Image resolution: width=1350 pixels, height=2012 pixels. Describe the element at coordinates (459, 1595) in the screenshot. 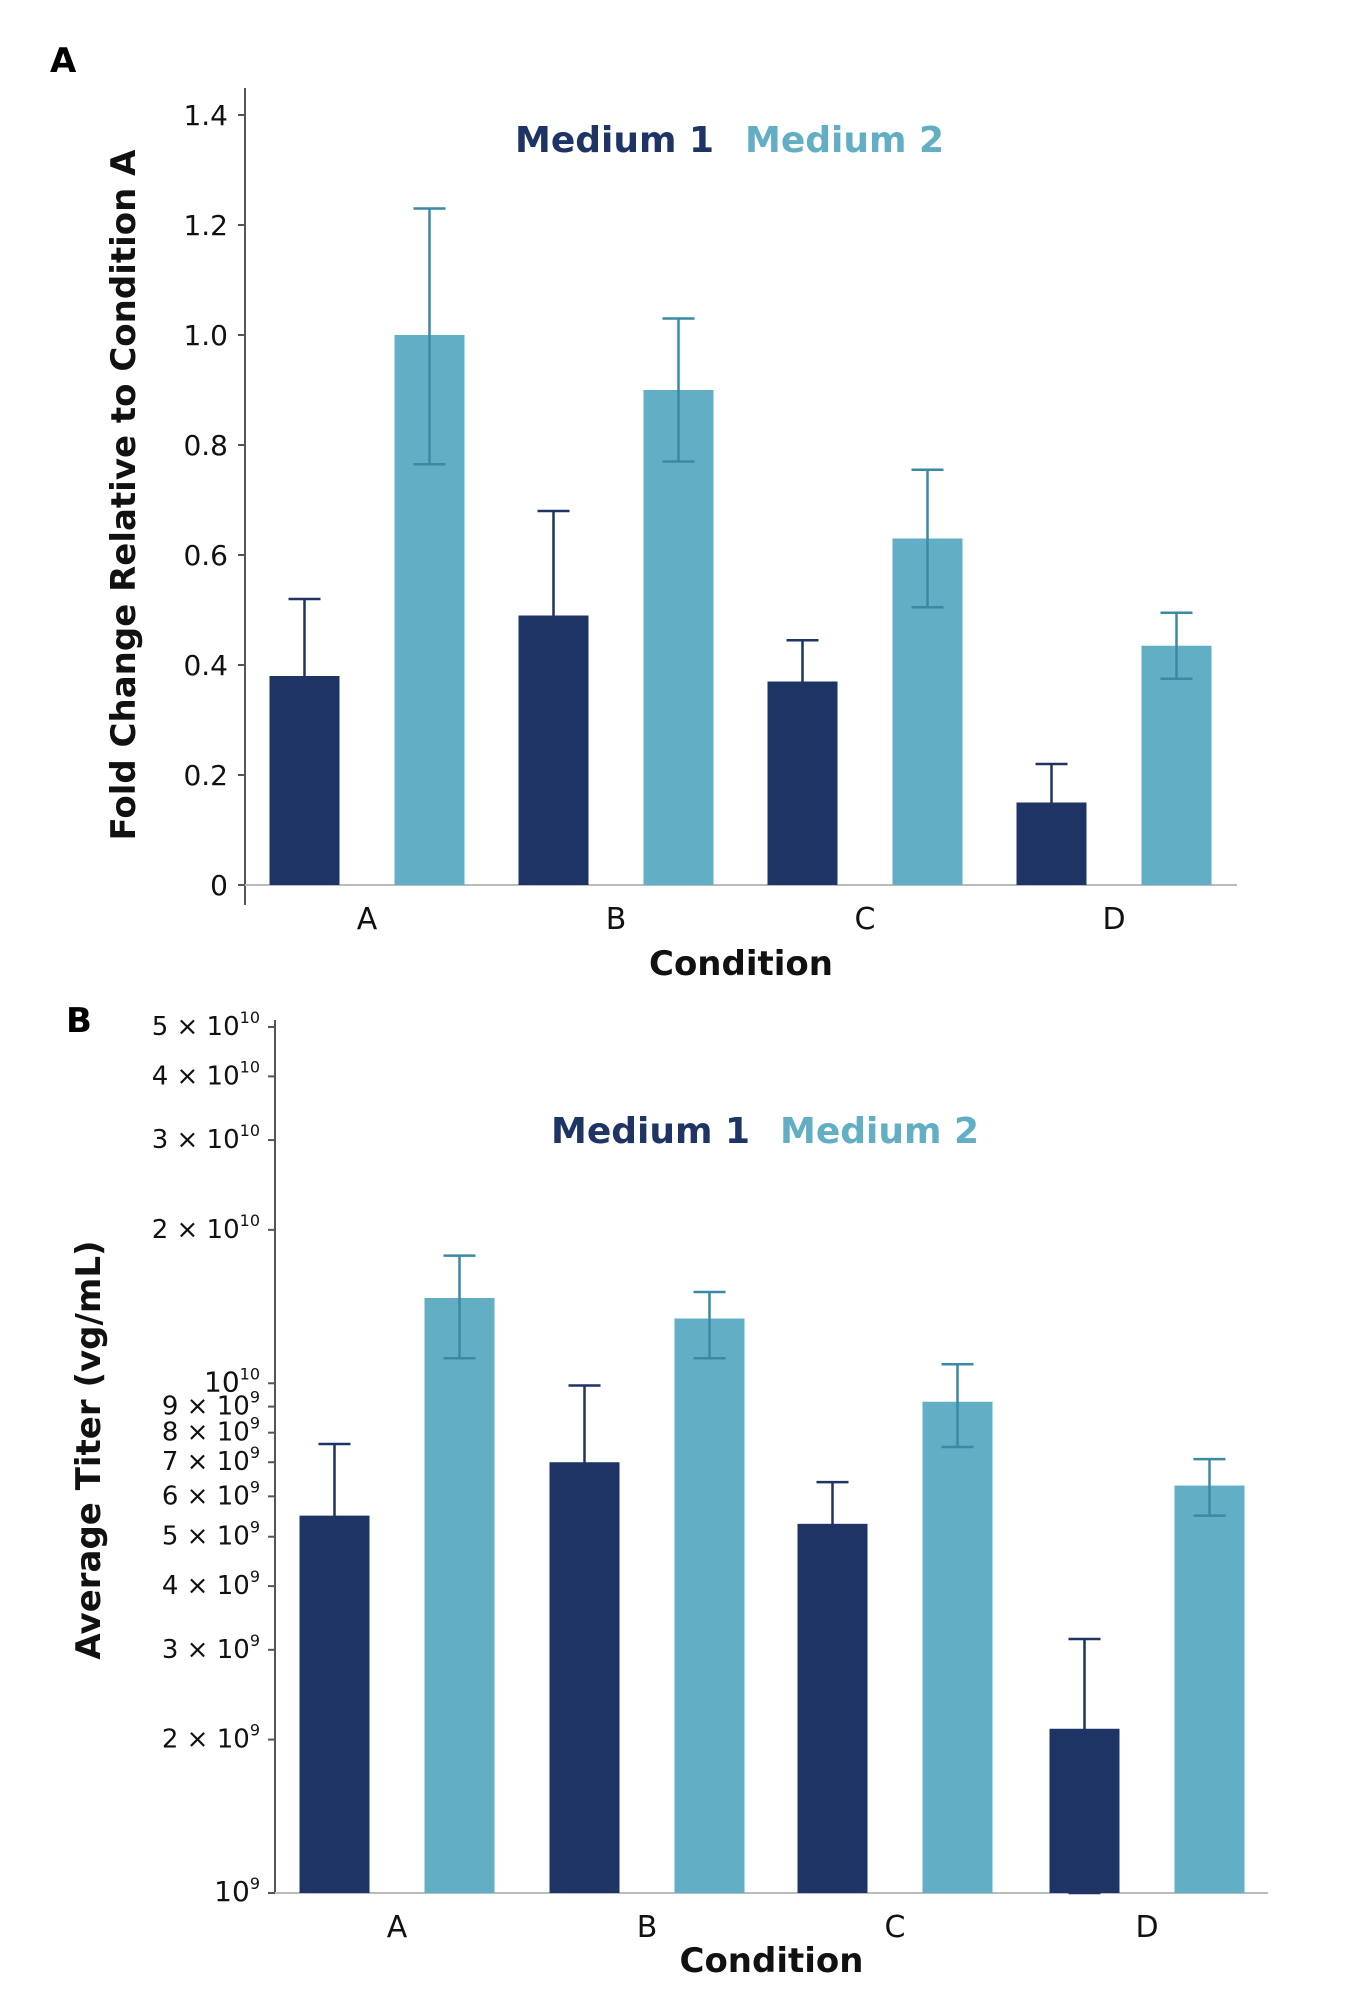

I see `bar-medium2-a` at that location.